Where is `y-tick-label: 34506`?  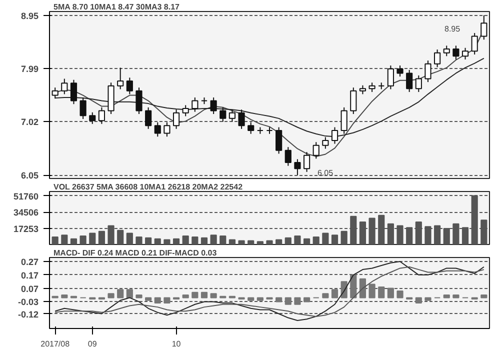 y-tick-label: 34506 is located at coordinates (26, 213).